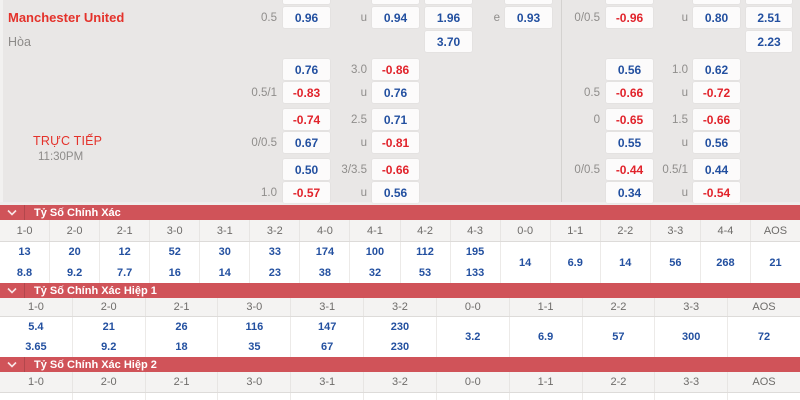  Describe the element at coordinates (716, 192) in the screenshot. I see `odds-value: -0.54` at that location.